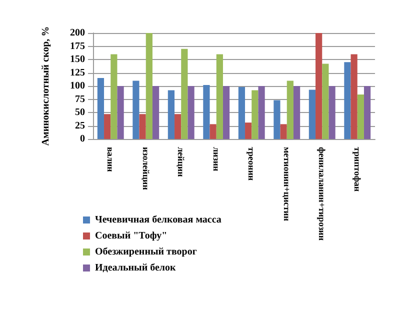  Describe the element at coordinates (216, 159) in the screenshot. I see `x-tick-label: лизин` at that location.